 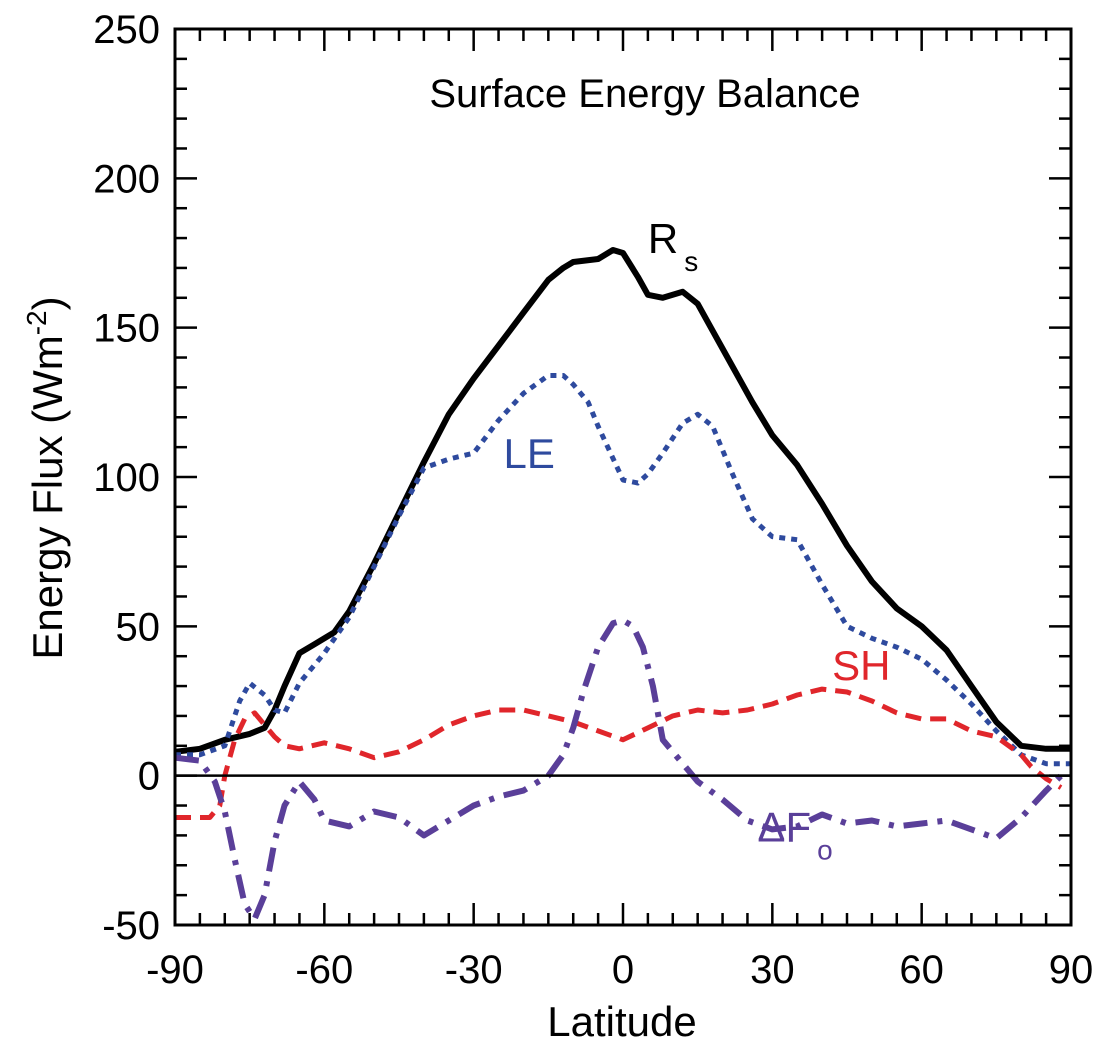 I want to click on x-axis-title: Latitude, so click(x=621, y=1021).